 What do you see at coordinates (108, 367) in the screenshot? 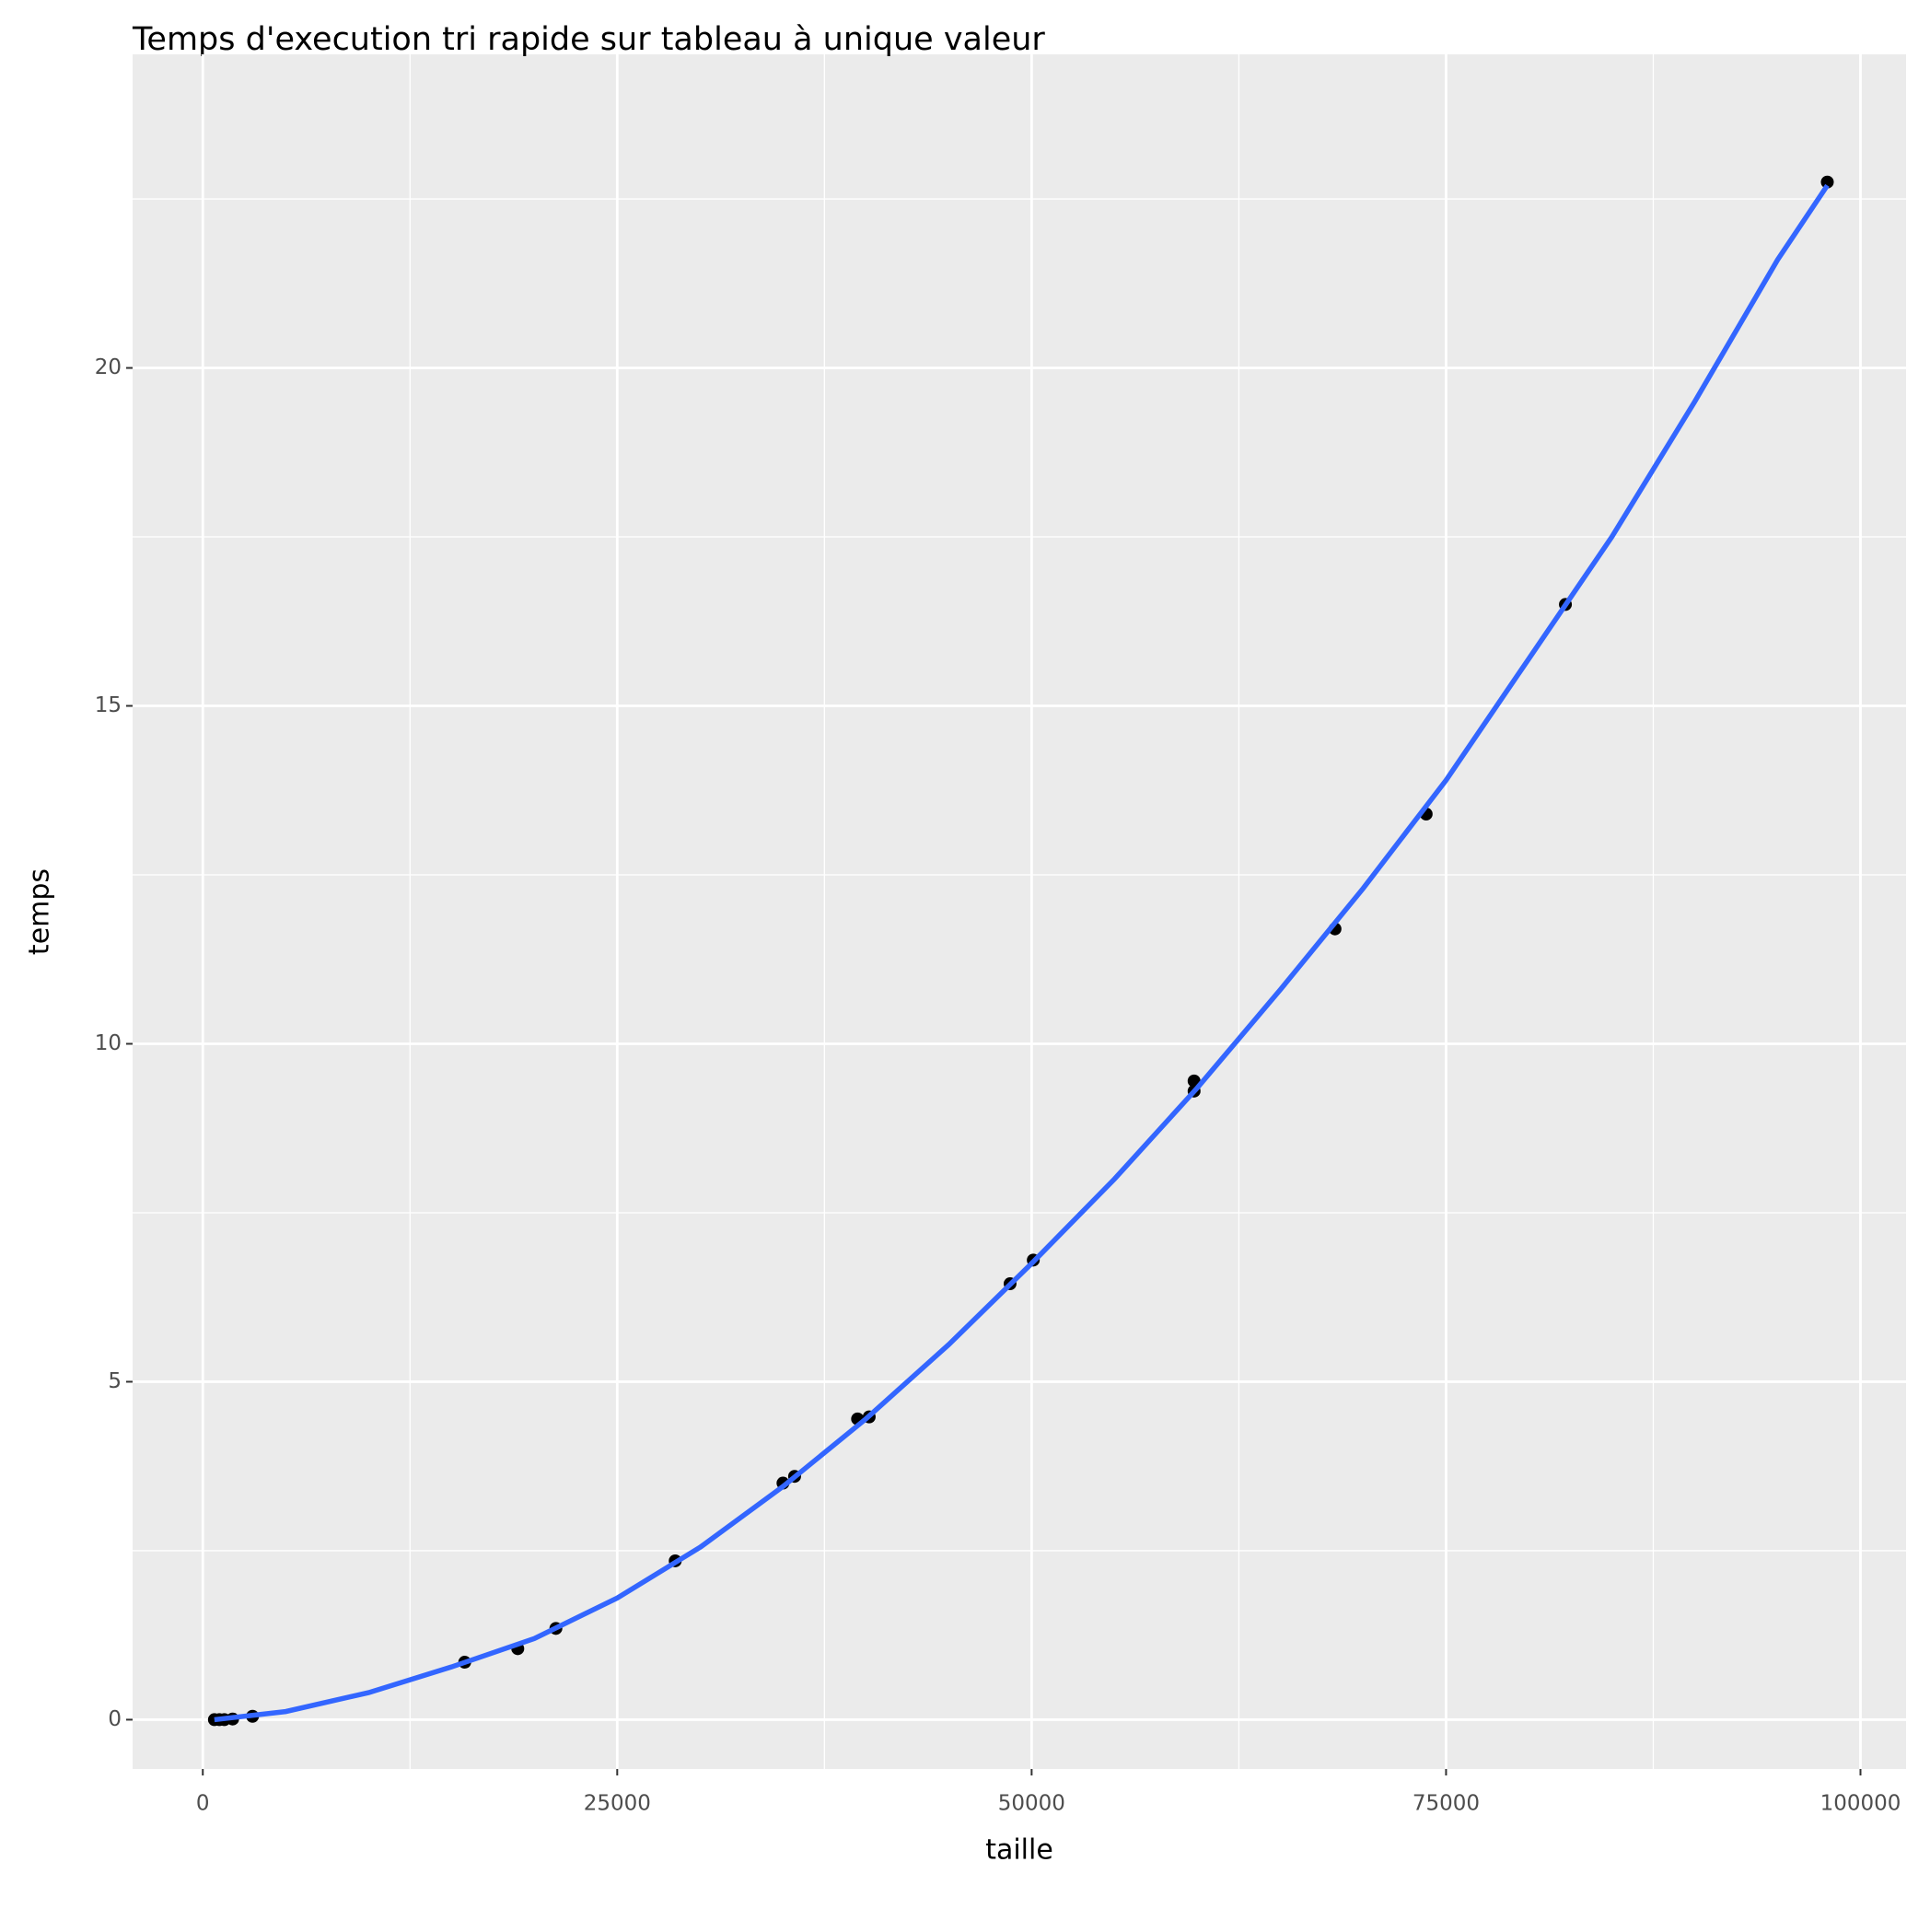
I see `y-tick-label: 20` at bounding box center [108, 367].